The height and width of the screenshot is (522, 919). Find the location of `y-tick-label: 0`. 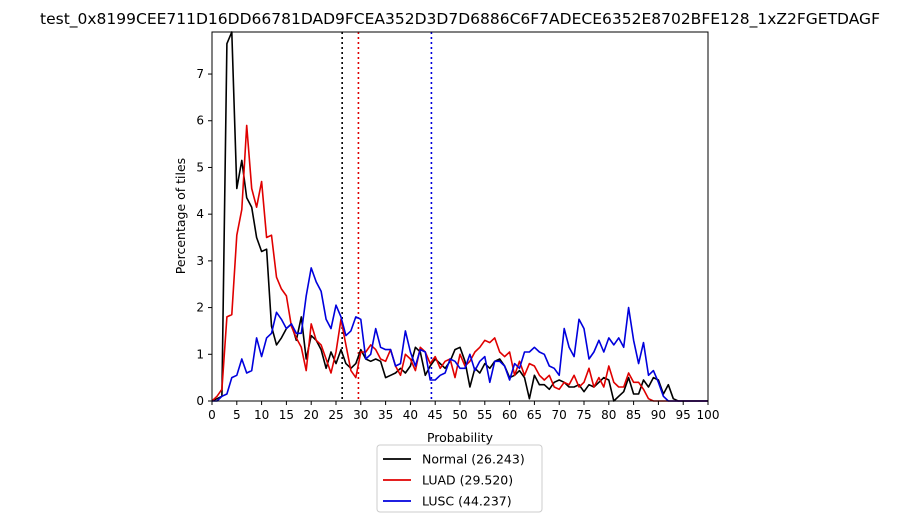

y-tick-label: 0 is located at coordinates (200, 401).